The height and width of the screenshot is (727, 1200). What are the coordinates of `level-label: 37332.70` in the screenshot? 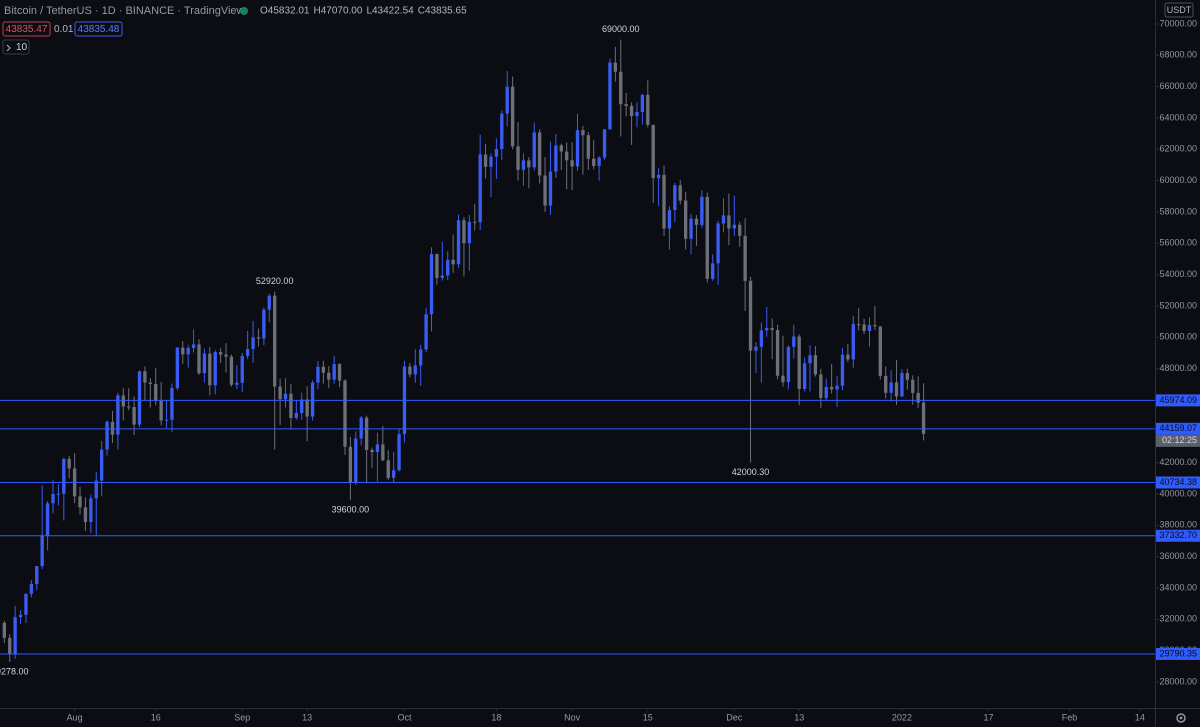 It's located at (1178, 535).